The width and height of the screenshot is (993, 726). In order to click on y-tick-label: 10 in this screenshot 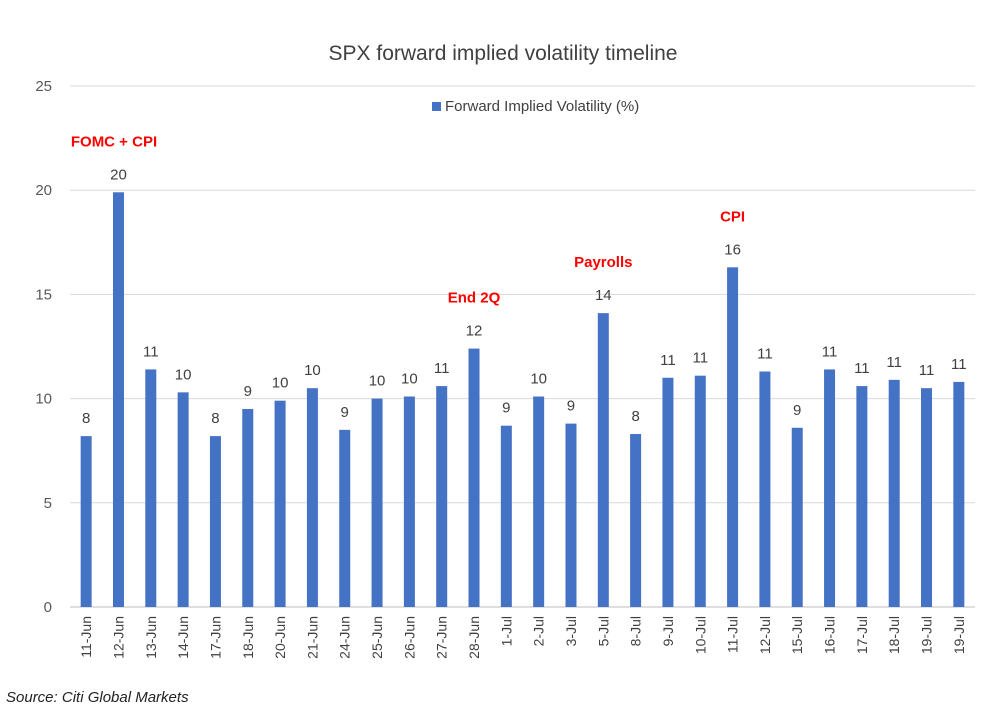, I will do `click(43, 399)`.